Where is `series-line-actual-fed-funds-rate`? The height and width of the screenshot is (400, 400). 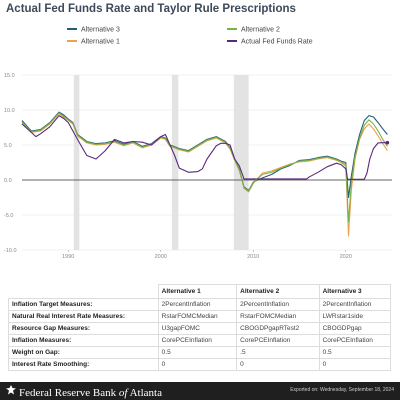
series-line-actual-fed-funds-rate is located at coordinates (204, 147).